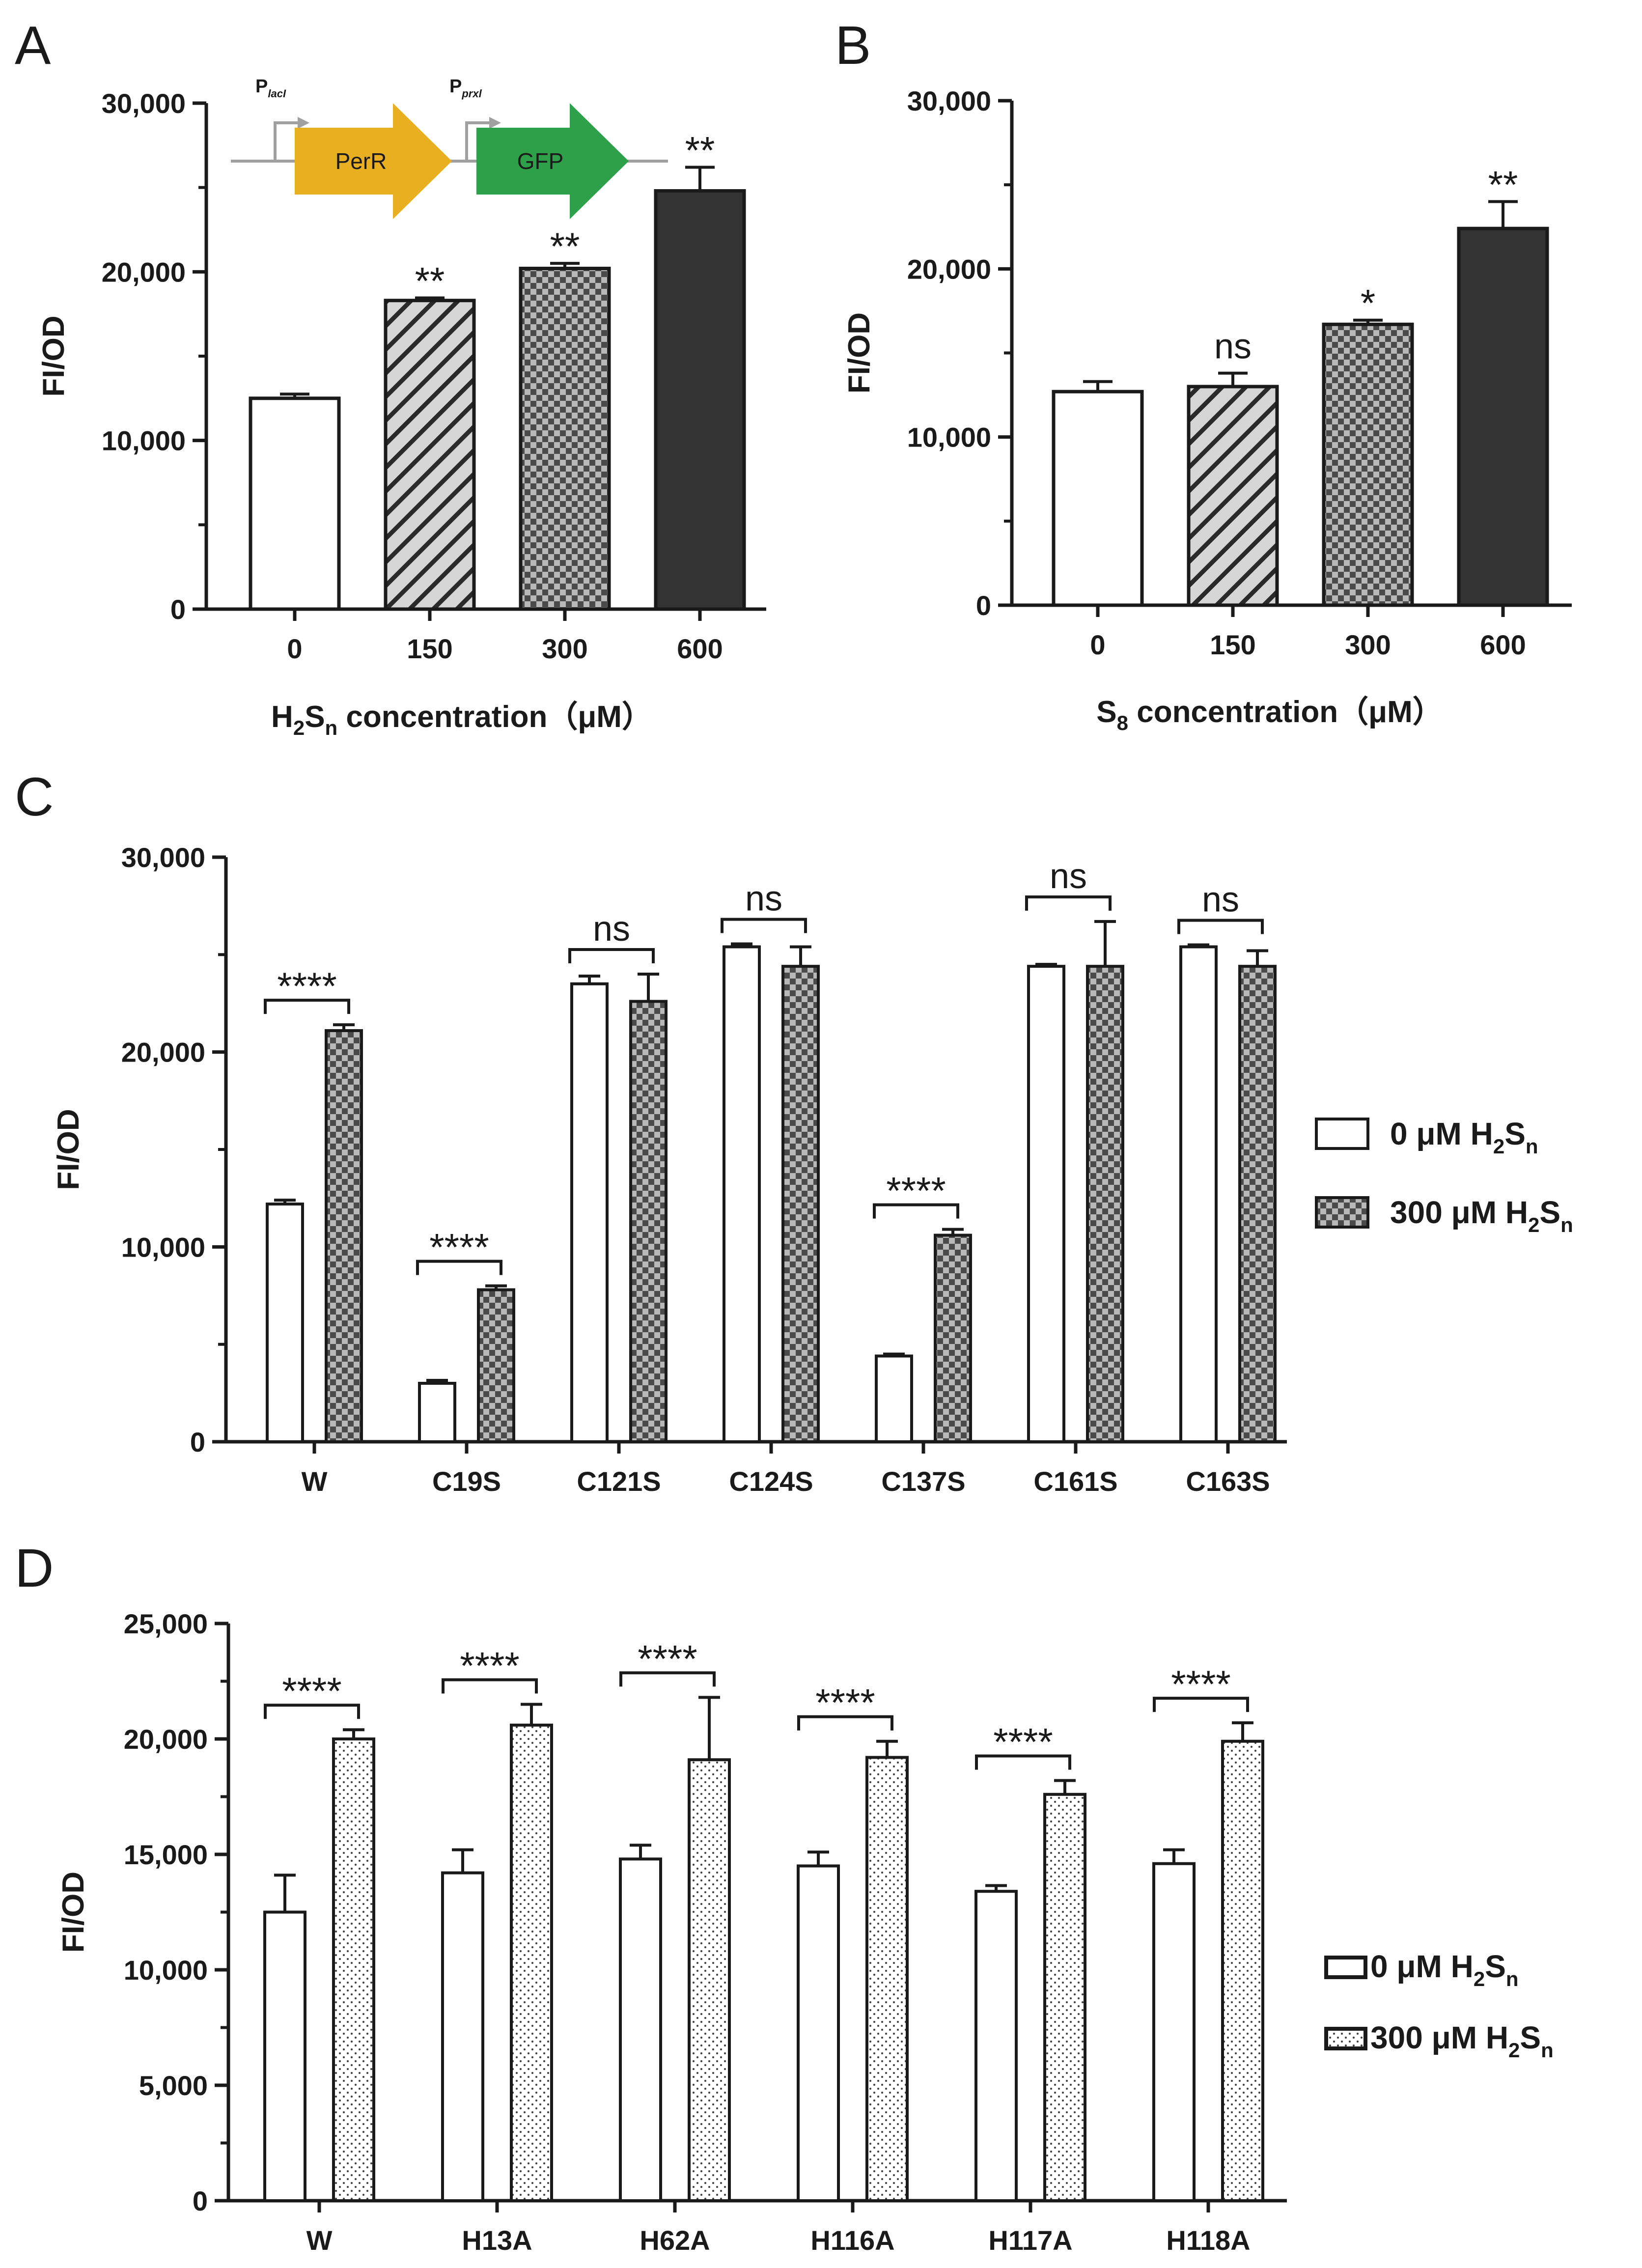  What do you see at coordinates (163, 857) in the screenshot?
I see `y-tick-label-c: 30,000` at bounding box center [163, 857].